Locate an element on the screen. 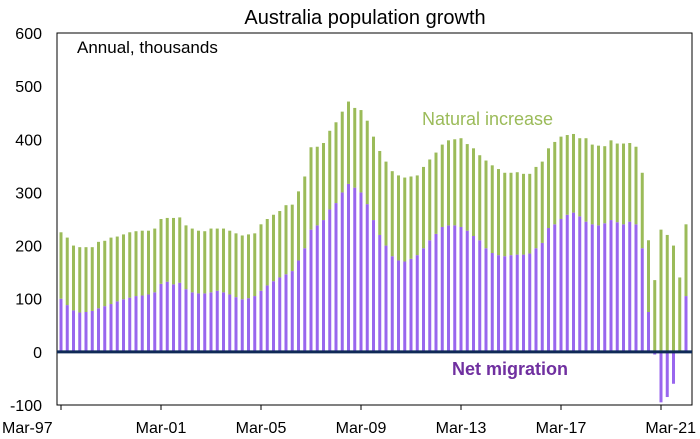  x-tick-label: Mar-09 is located at coordinates (361, 428).